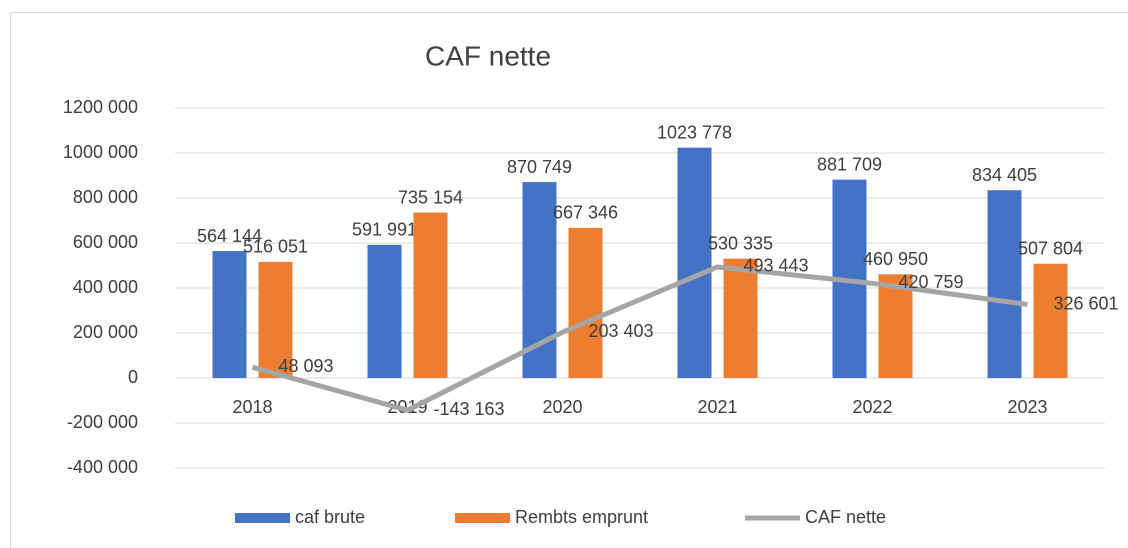 Image resolution: width=1128 pixels, height=548 pixels. Describe the element at coordinates (252, 407) in the screenshot. I see `x-tick-label: 2018` at that location.